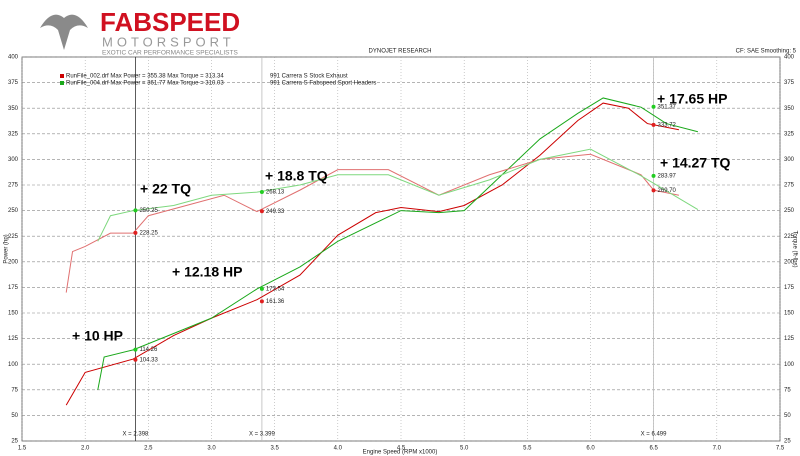 The width and height of the screenshot is (800, 456). I want to click on y2-tick-label: 325, so click(789, 134).